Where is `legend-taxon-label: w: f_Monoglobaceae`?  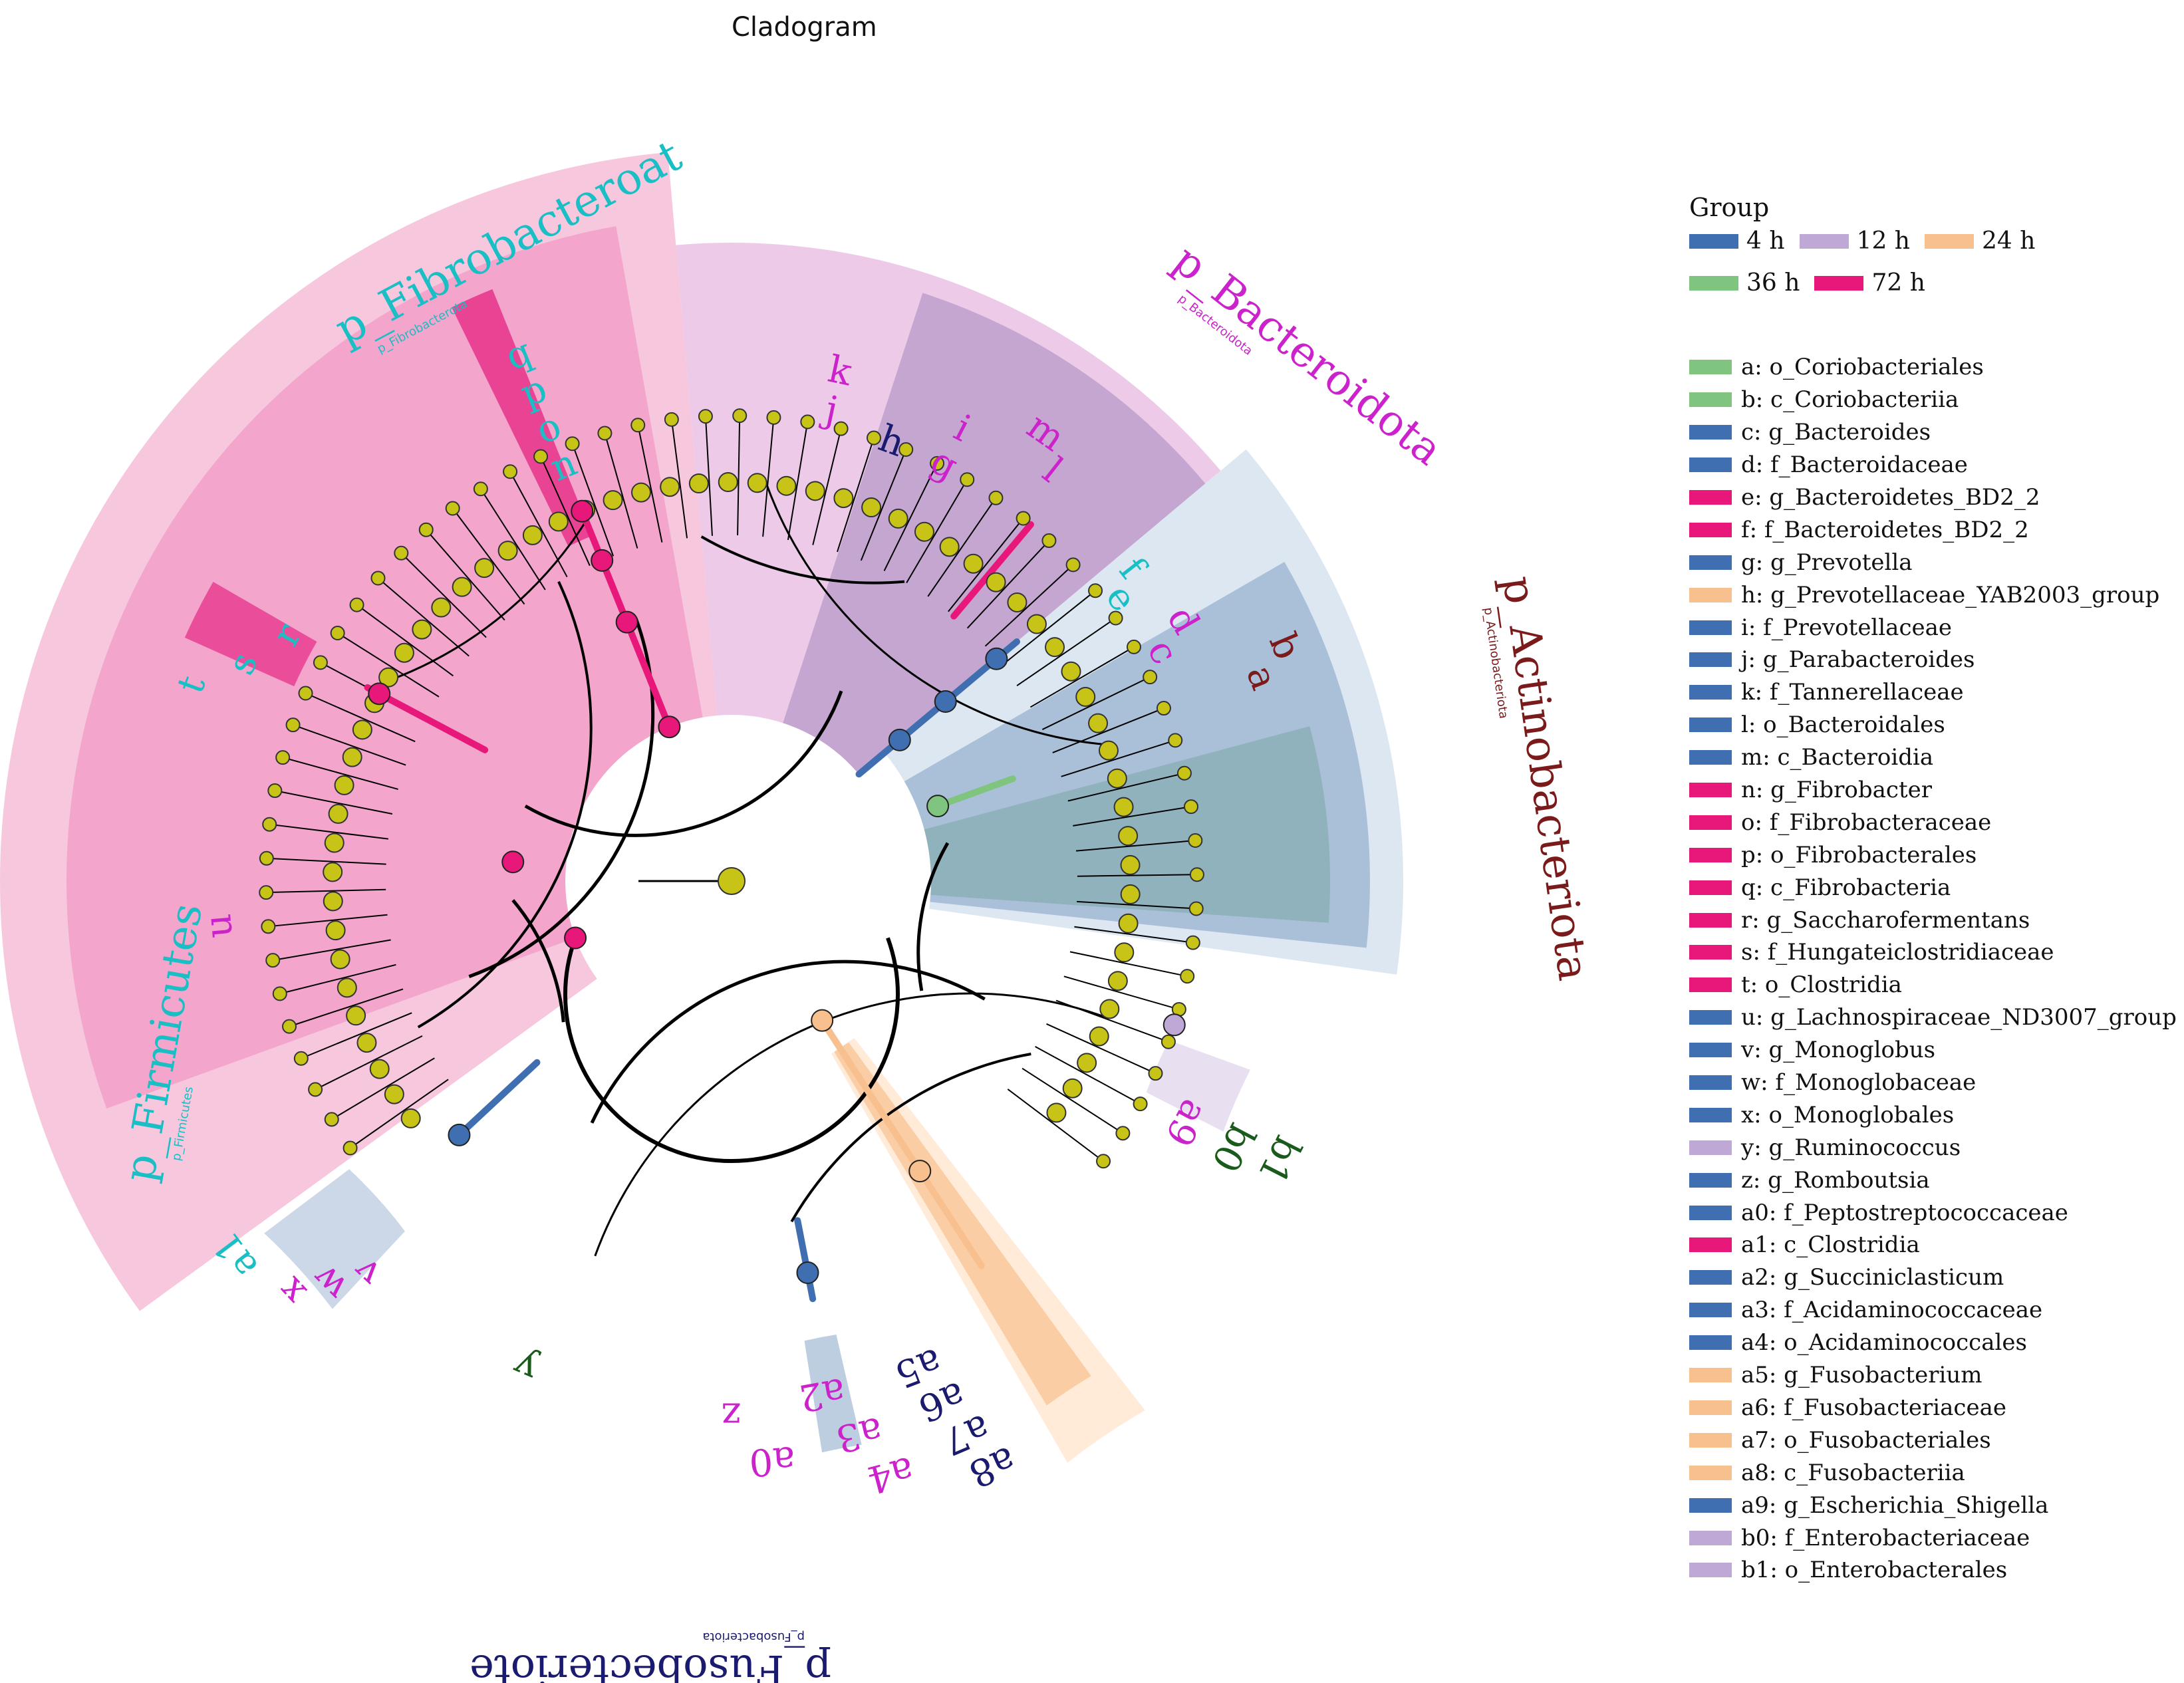 legend-taxon-label: w: f_Monoglobaceae is located at coordinates (1859, 1083).